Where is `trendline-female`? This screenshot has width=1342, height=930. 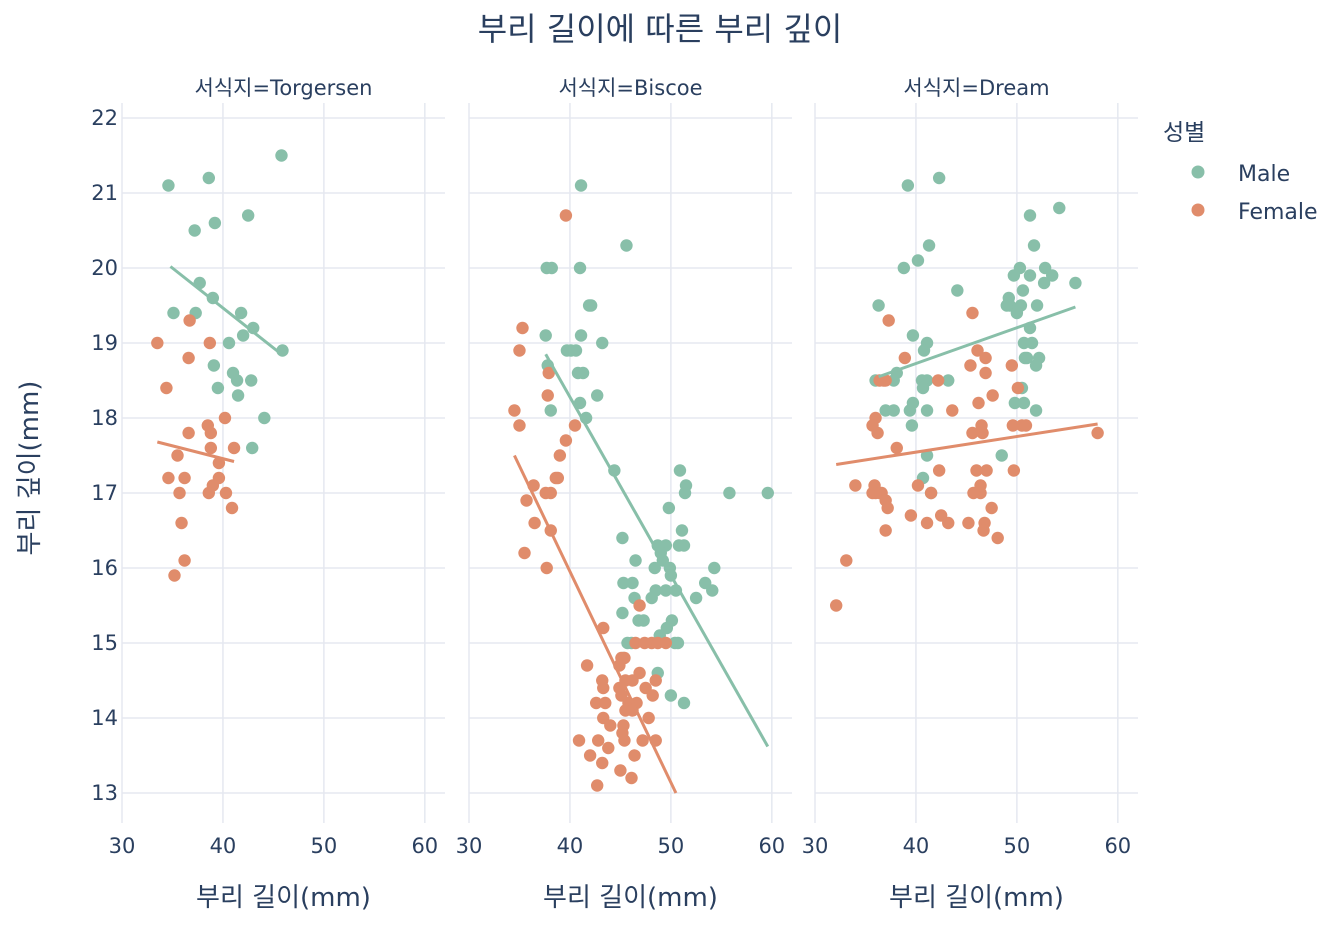 trendline-female is located at coordinates (966, 444).